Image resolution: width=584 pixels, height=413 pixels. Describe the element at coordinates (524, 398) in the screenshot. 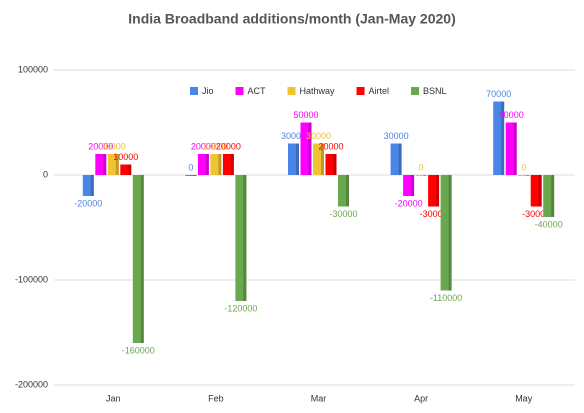

I see `x-tick-label: May` at that location.